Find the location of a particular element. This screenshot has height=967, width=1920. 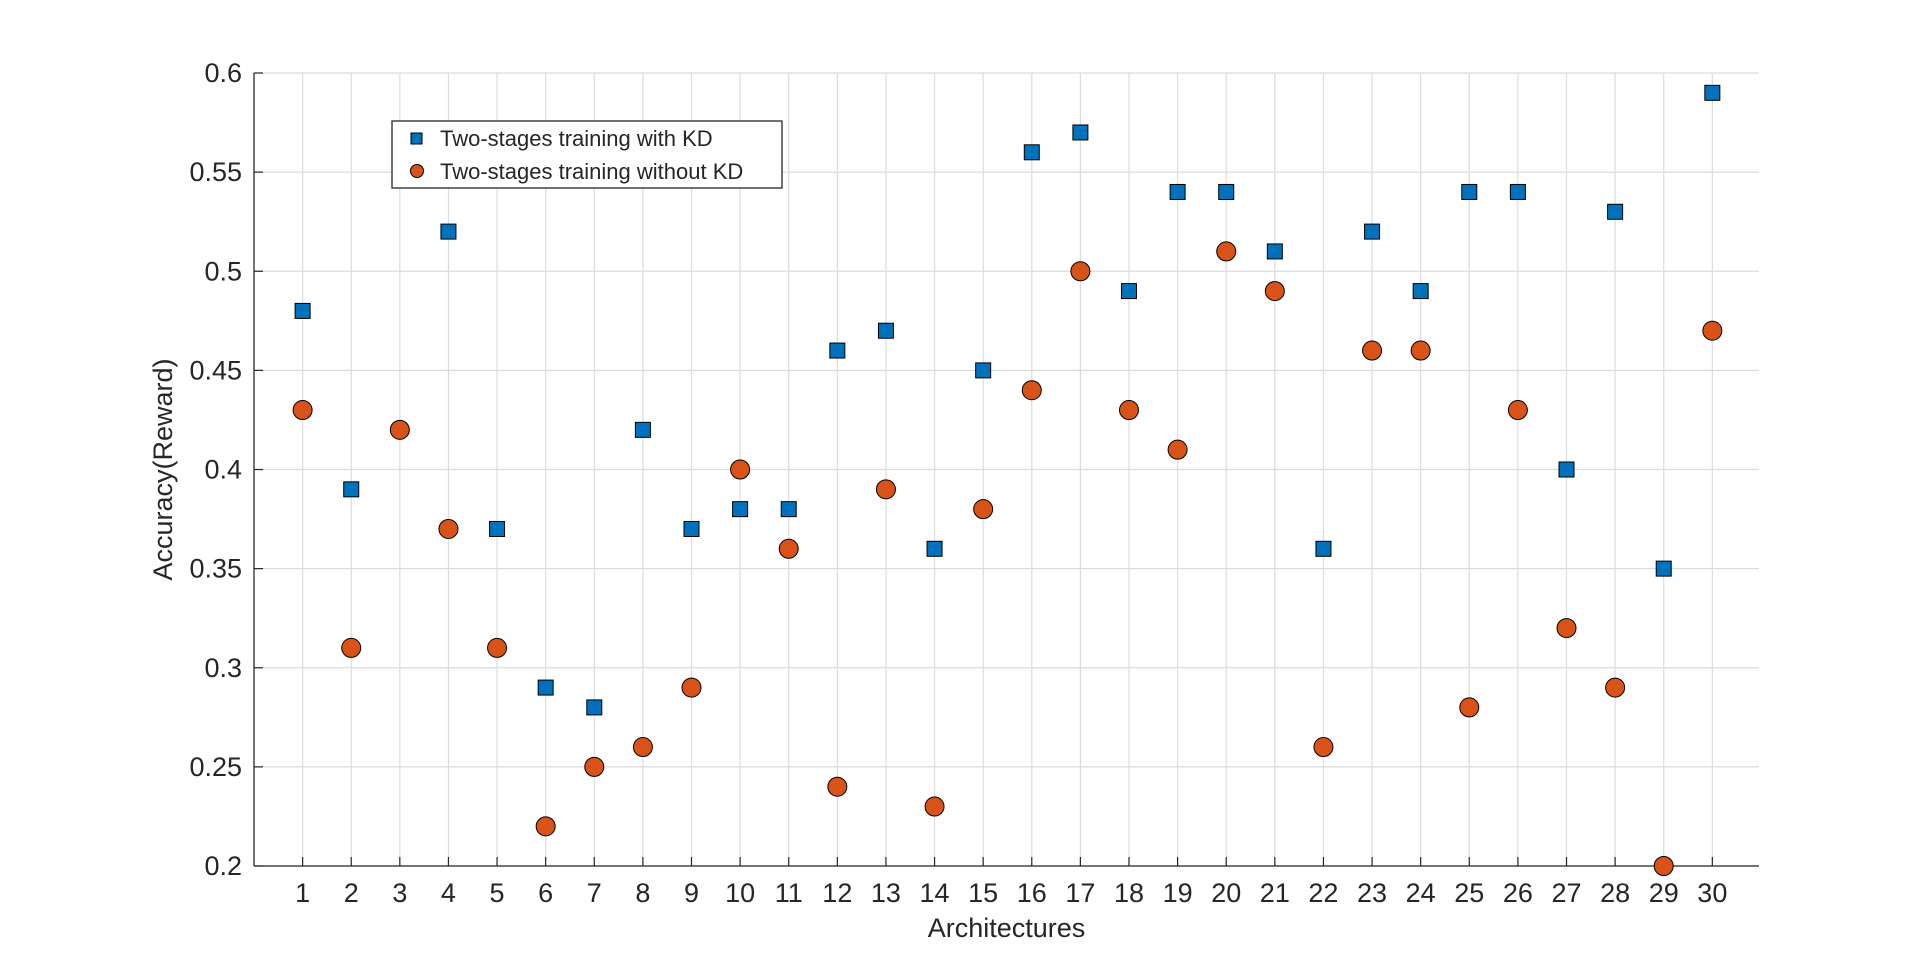

x-tick-label: 17 is located at coordinates (1080, 893).